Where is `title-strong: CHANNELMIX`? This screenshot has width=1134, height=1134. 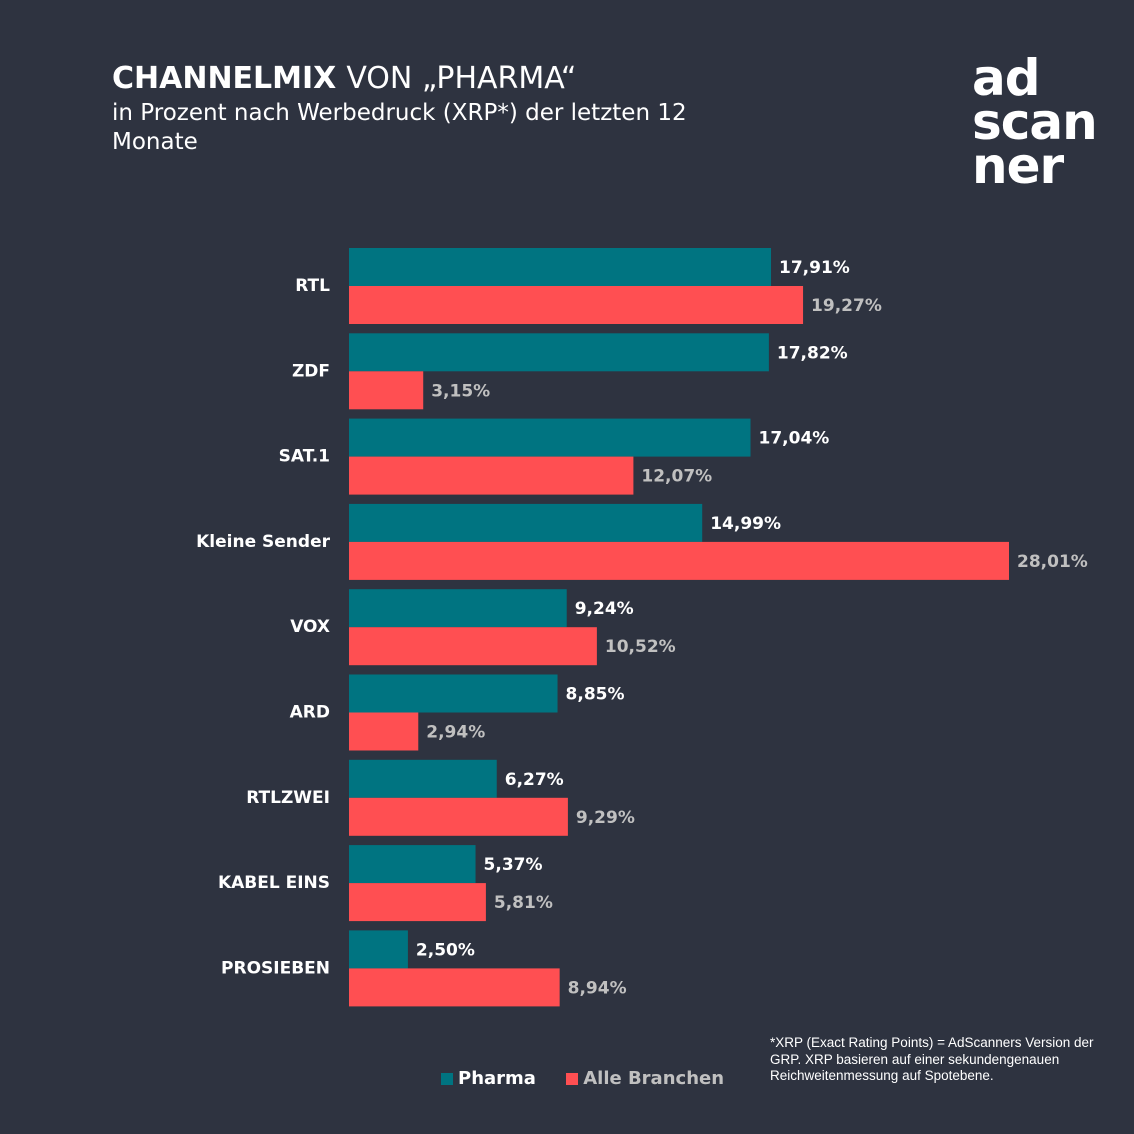
title-strong: CHANNELMIX is located at coordinates (224, 78).